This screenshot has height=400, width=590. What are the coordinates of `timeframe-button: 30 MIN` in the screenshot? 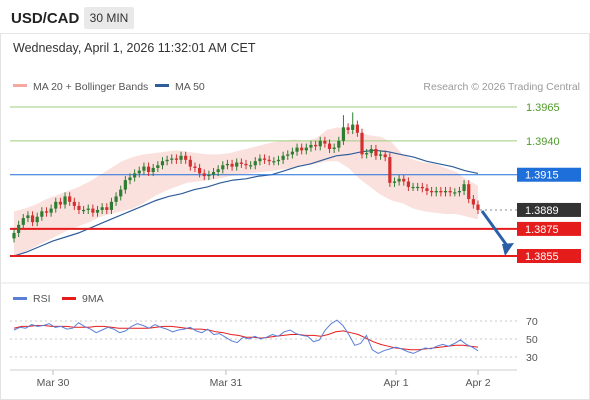 It's located at (109, 18).